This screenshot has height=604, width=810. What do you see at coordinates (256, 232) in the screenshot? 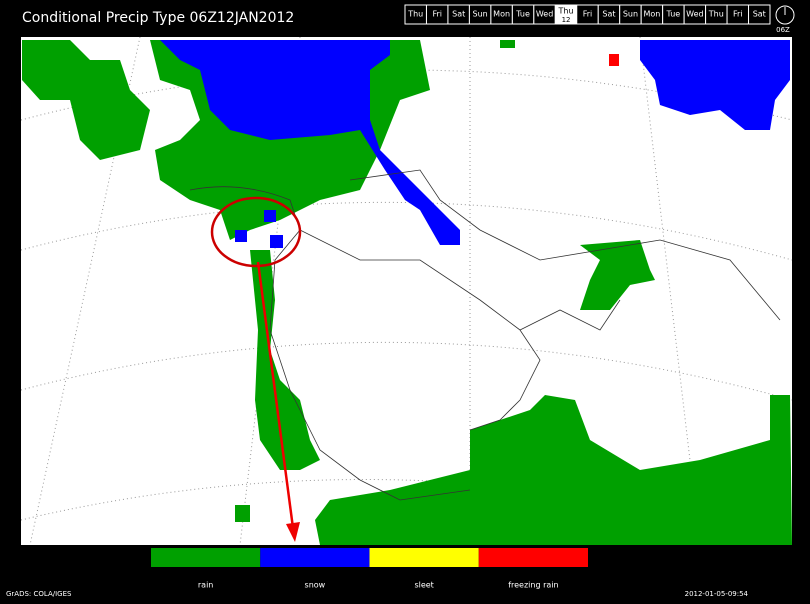
I see `highlight-circle` at bounding box center [256, 232].